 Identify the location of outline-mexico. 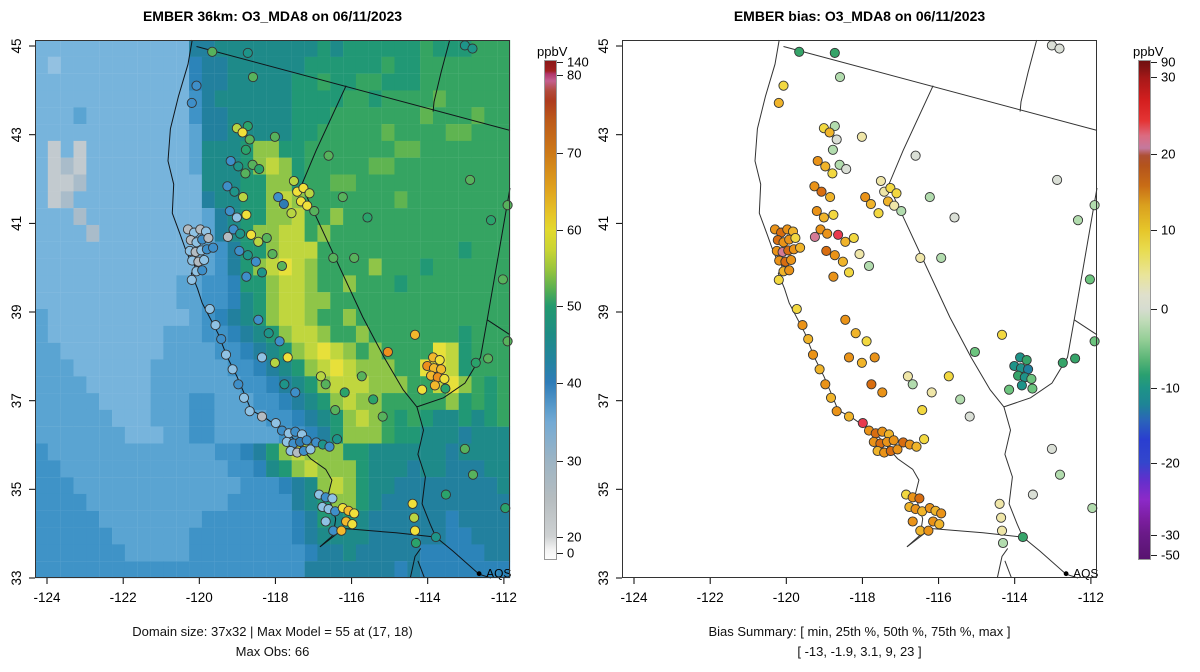
(992, 553).